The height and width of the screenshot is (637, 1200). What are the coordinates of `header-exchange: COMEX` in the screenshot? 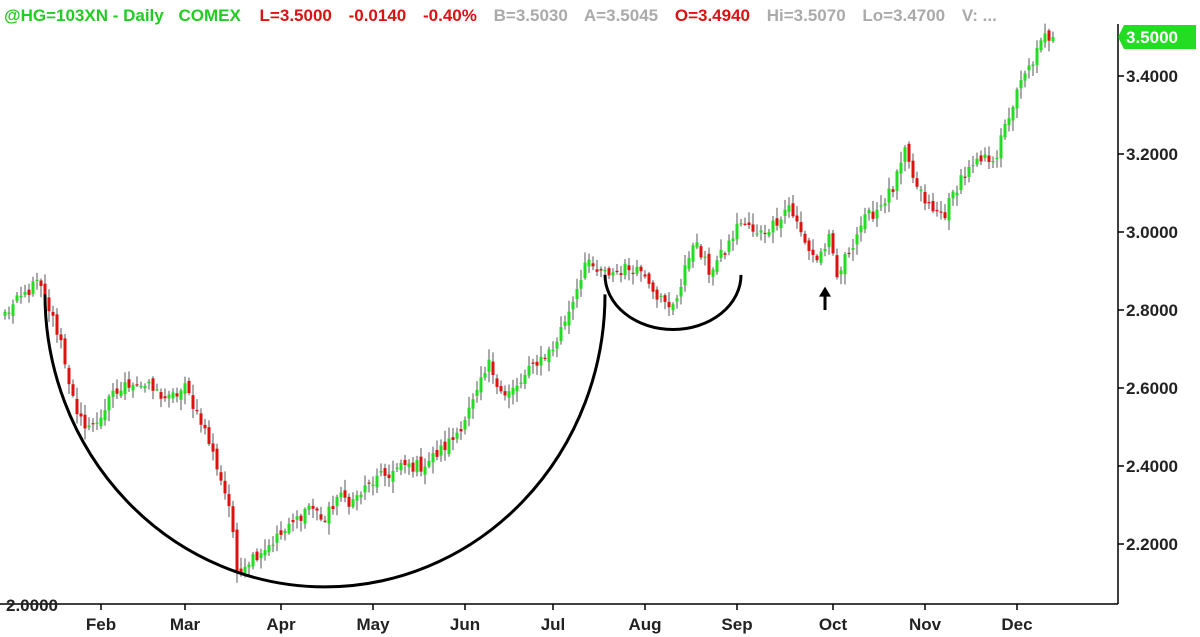 It's located at (209, 15).